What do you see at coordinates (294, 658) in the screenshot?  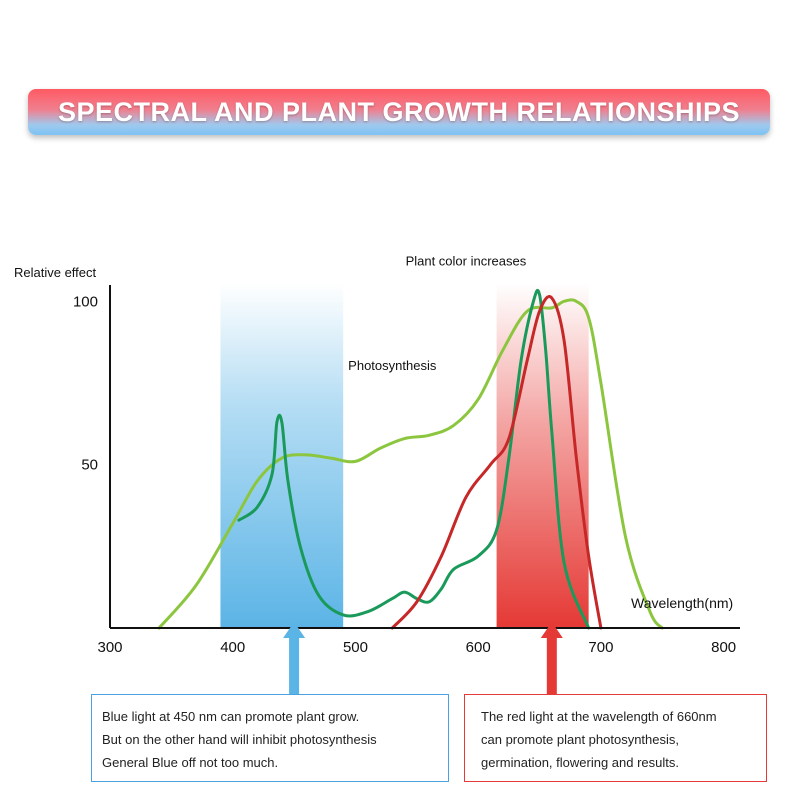 I see `blue-arrow` at bounding box center [294, 658].